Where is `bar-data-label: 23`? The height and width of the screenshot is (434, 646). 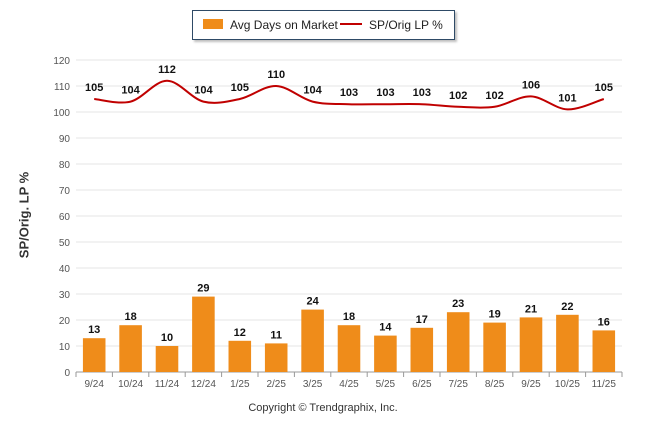
bar-data-label: 23 is located at coordinates (458, 304).